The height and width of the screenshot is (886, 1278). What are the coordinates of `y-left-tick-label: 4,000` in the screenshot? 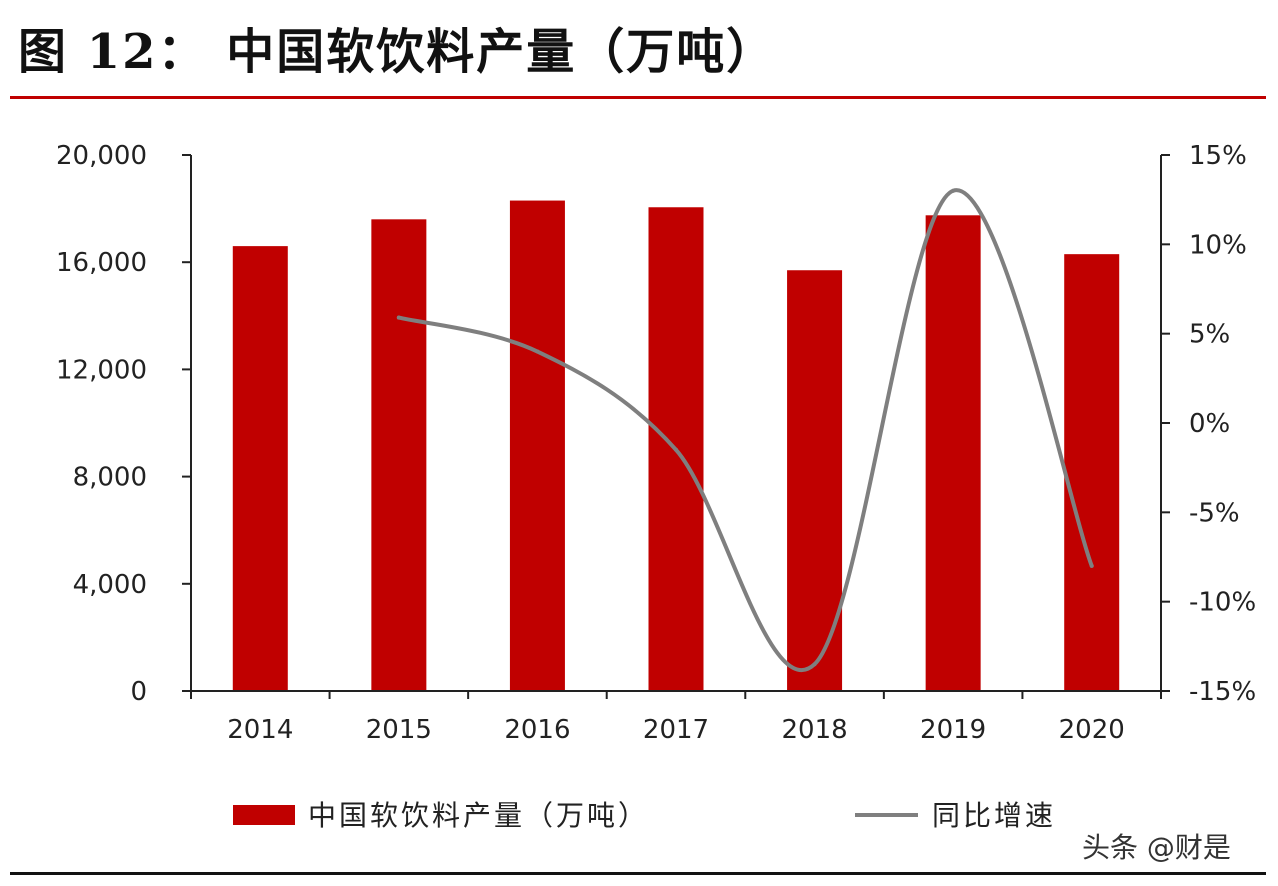 It's located at (110, 585).